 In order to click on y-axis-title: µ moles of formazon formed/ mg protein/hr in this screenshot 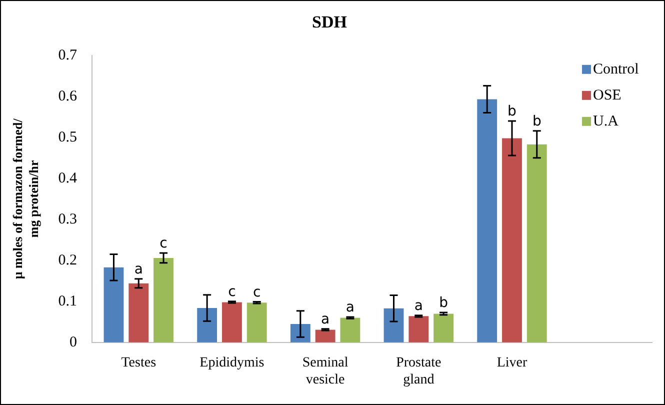, I will do `click(25, 199)`.